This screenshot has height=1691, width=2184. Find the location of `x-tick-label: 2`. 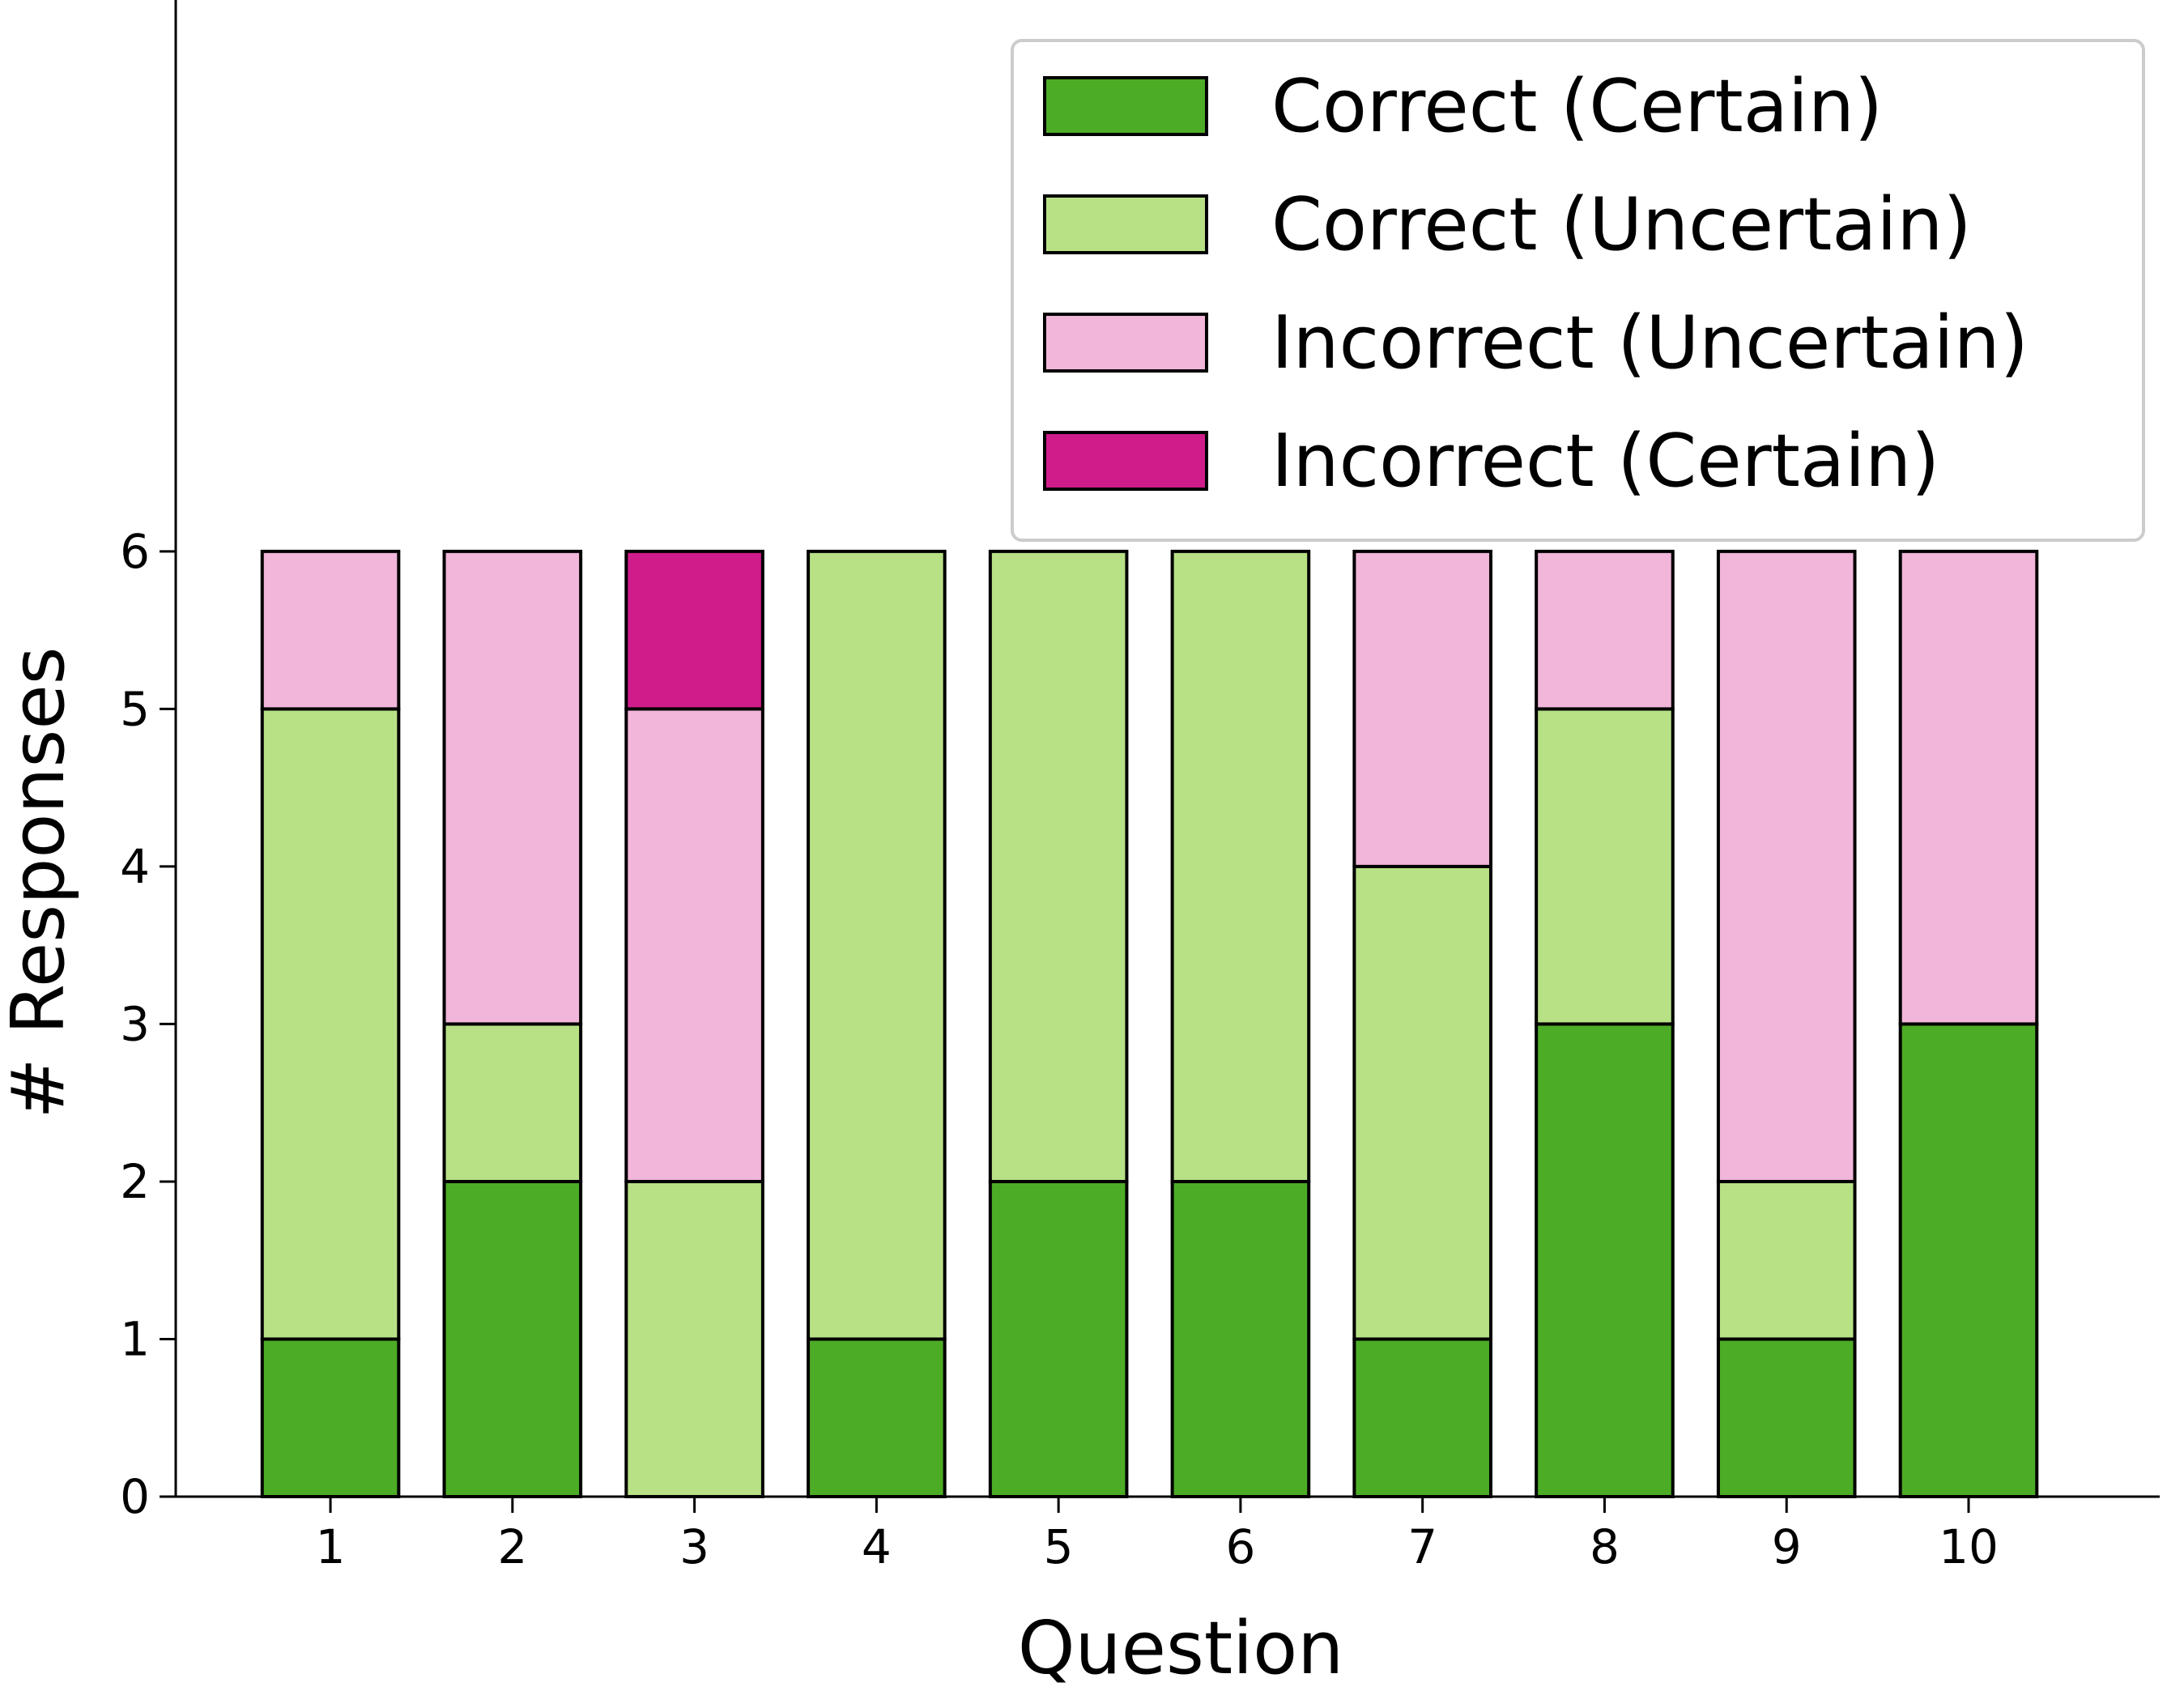

x-tick-label: 2 is located at coordinates (512, 1546).